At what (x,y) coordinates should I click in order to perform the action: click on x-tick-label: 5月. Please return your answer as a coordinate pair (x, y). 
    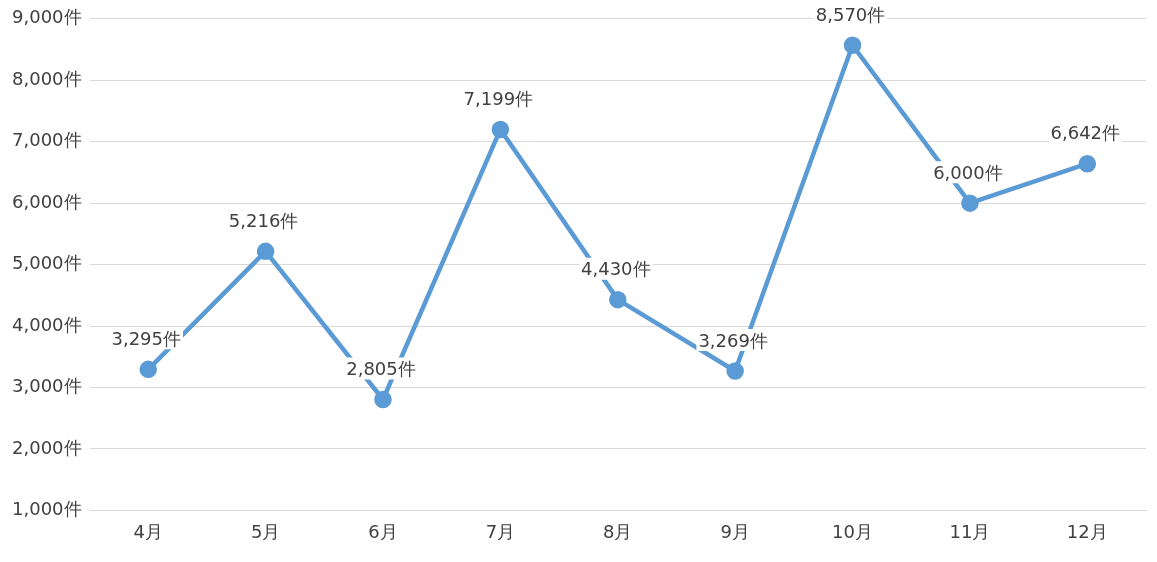
    Looking at the image, I should click on (265, 531).